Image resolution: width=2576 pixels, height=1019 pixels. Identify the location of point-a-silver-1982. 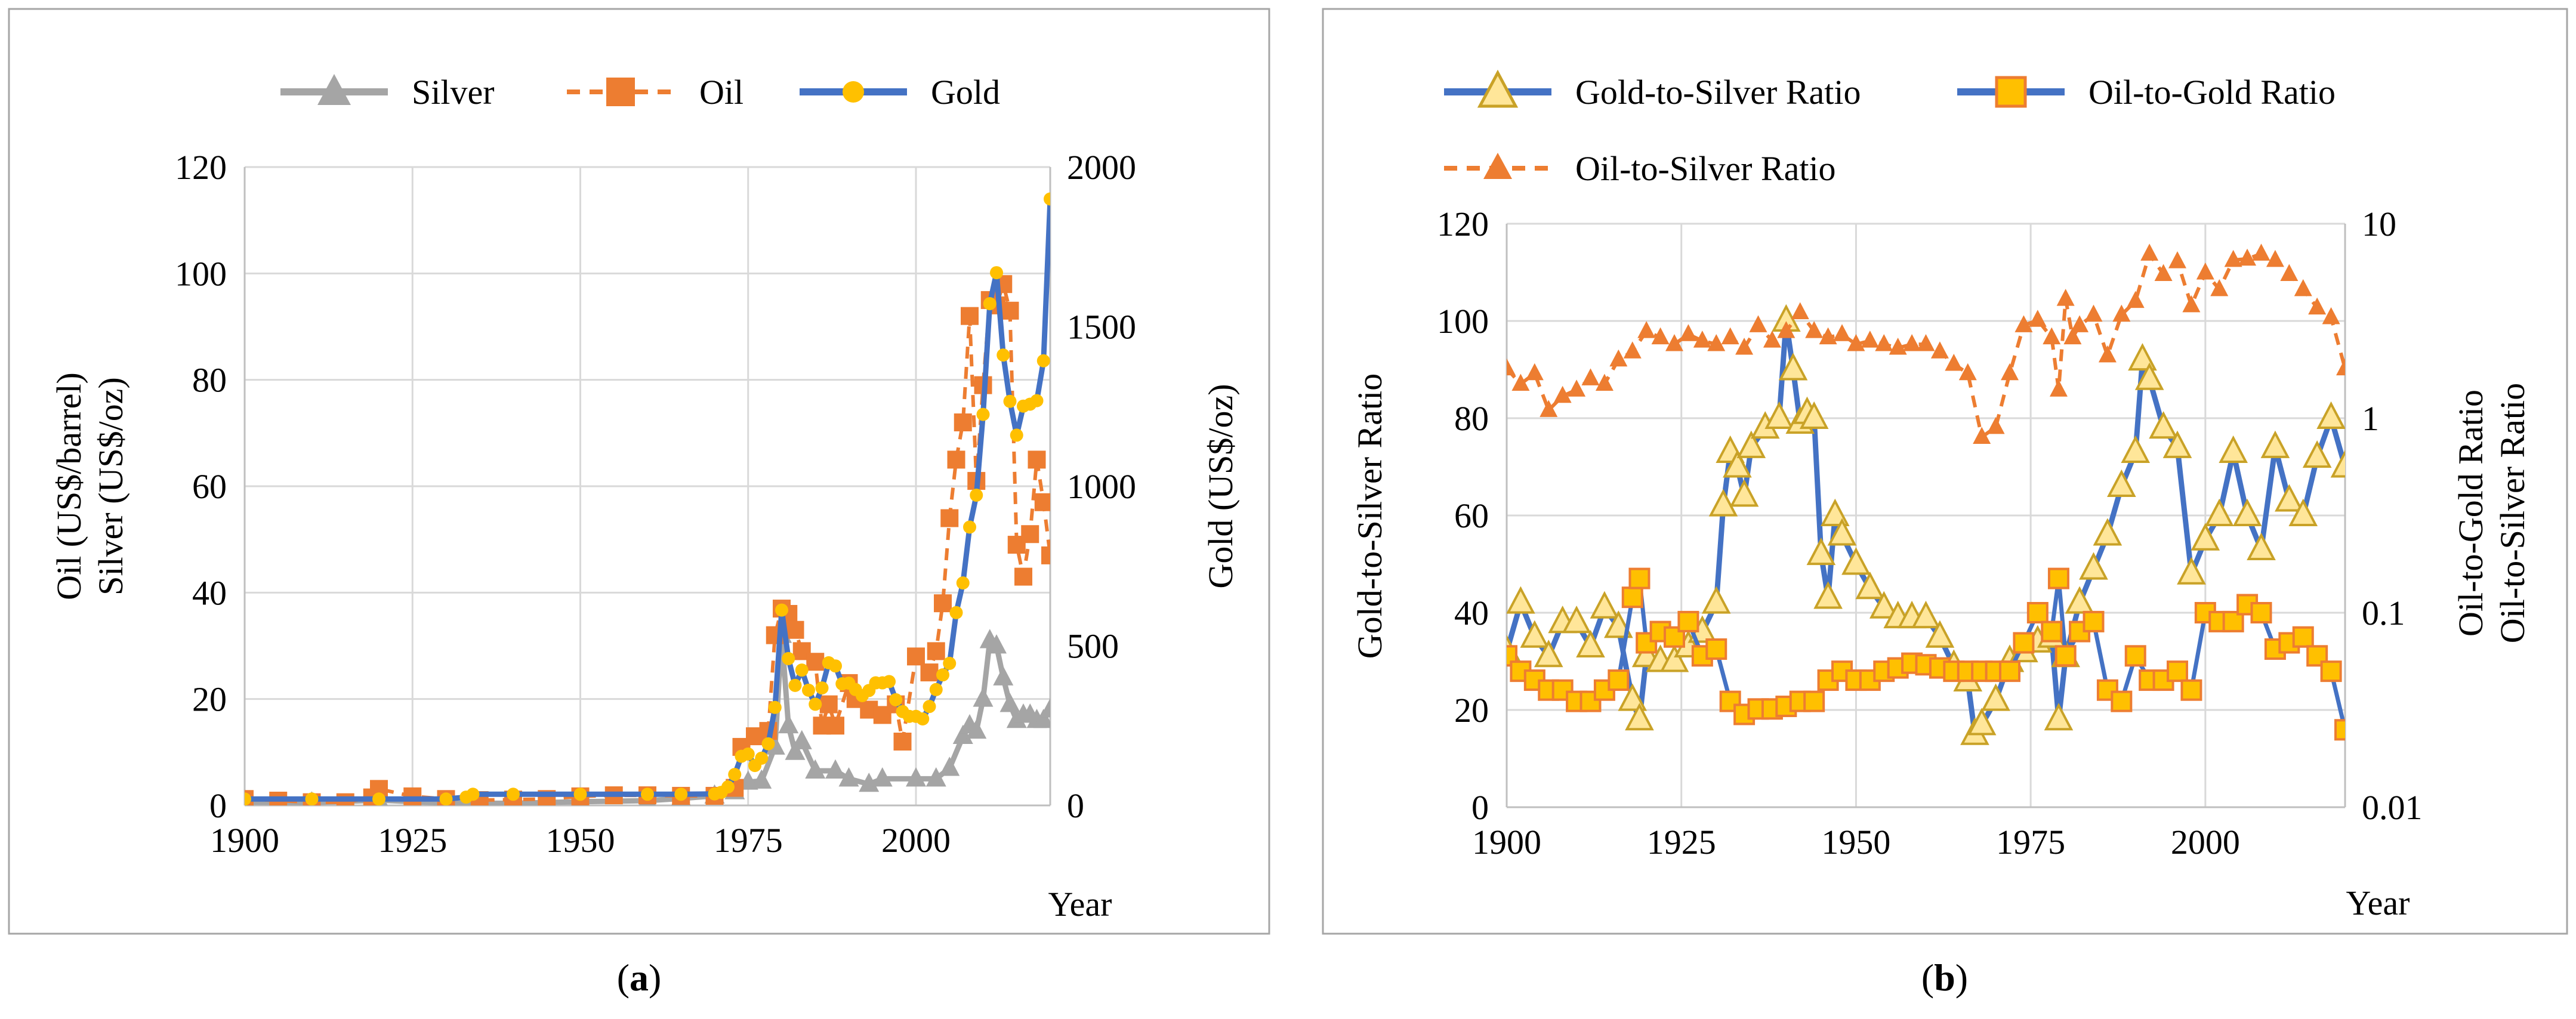
(796, 750).